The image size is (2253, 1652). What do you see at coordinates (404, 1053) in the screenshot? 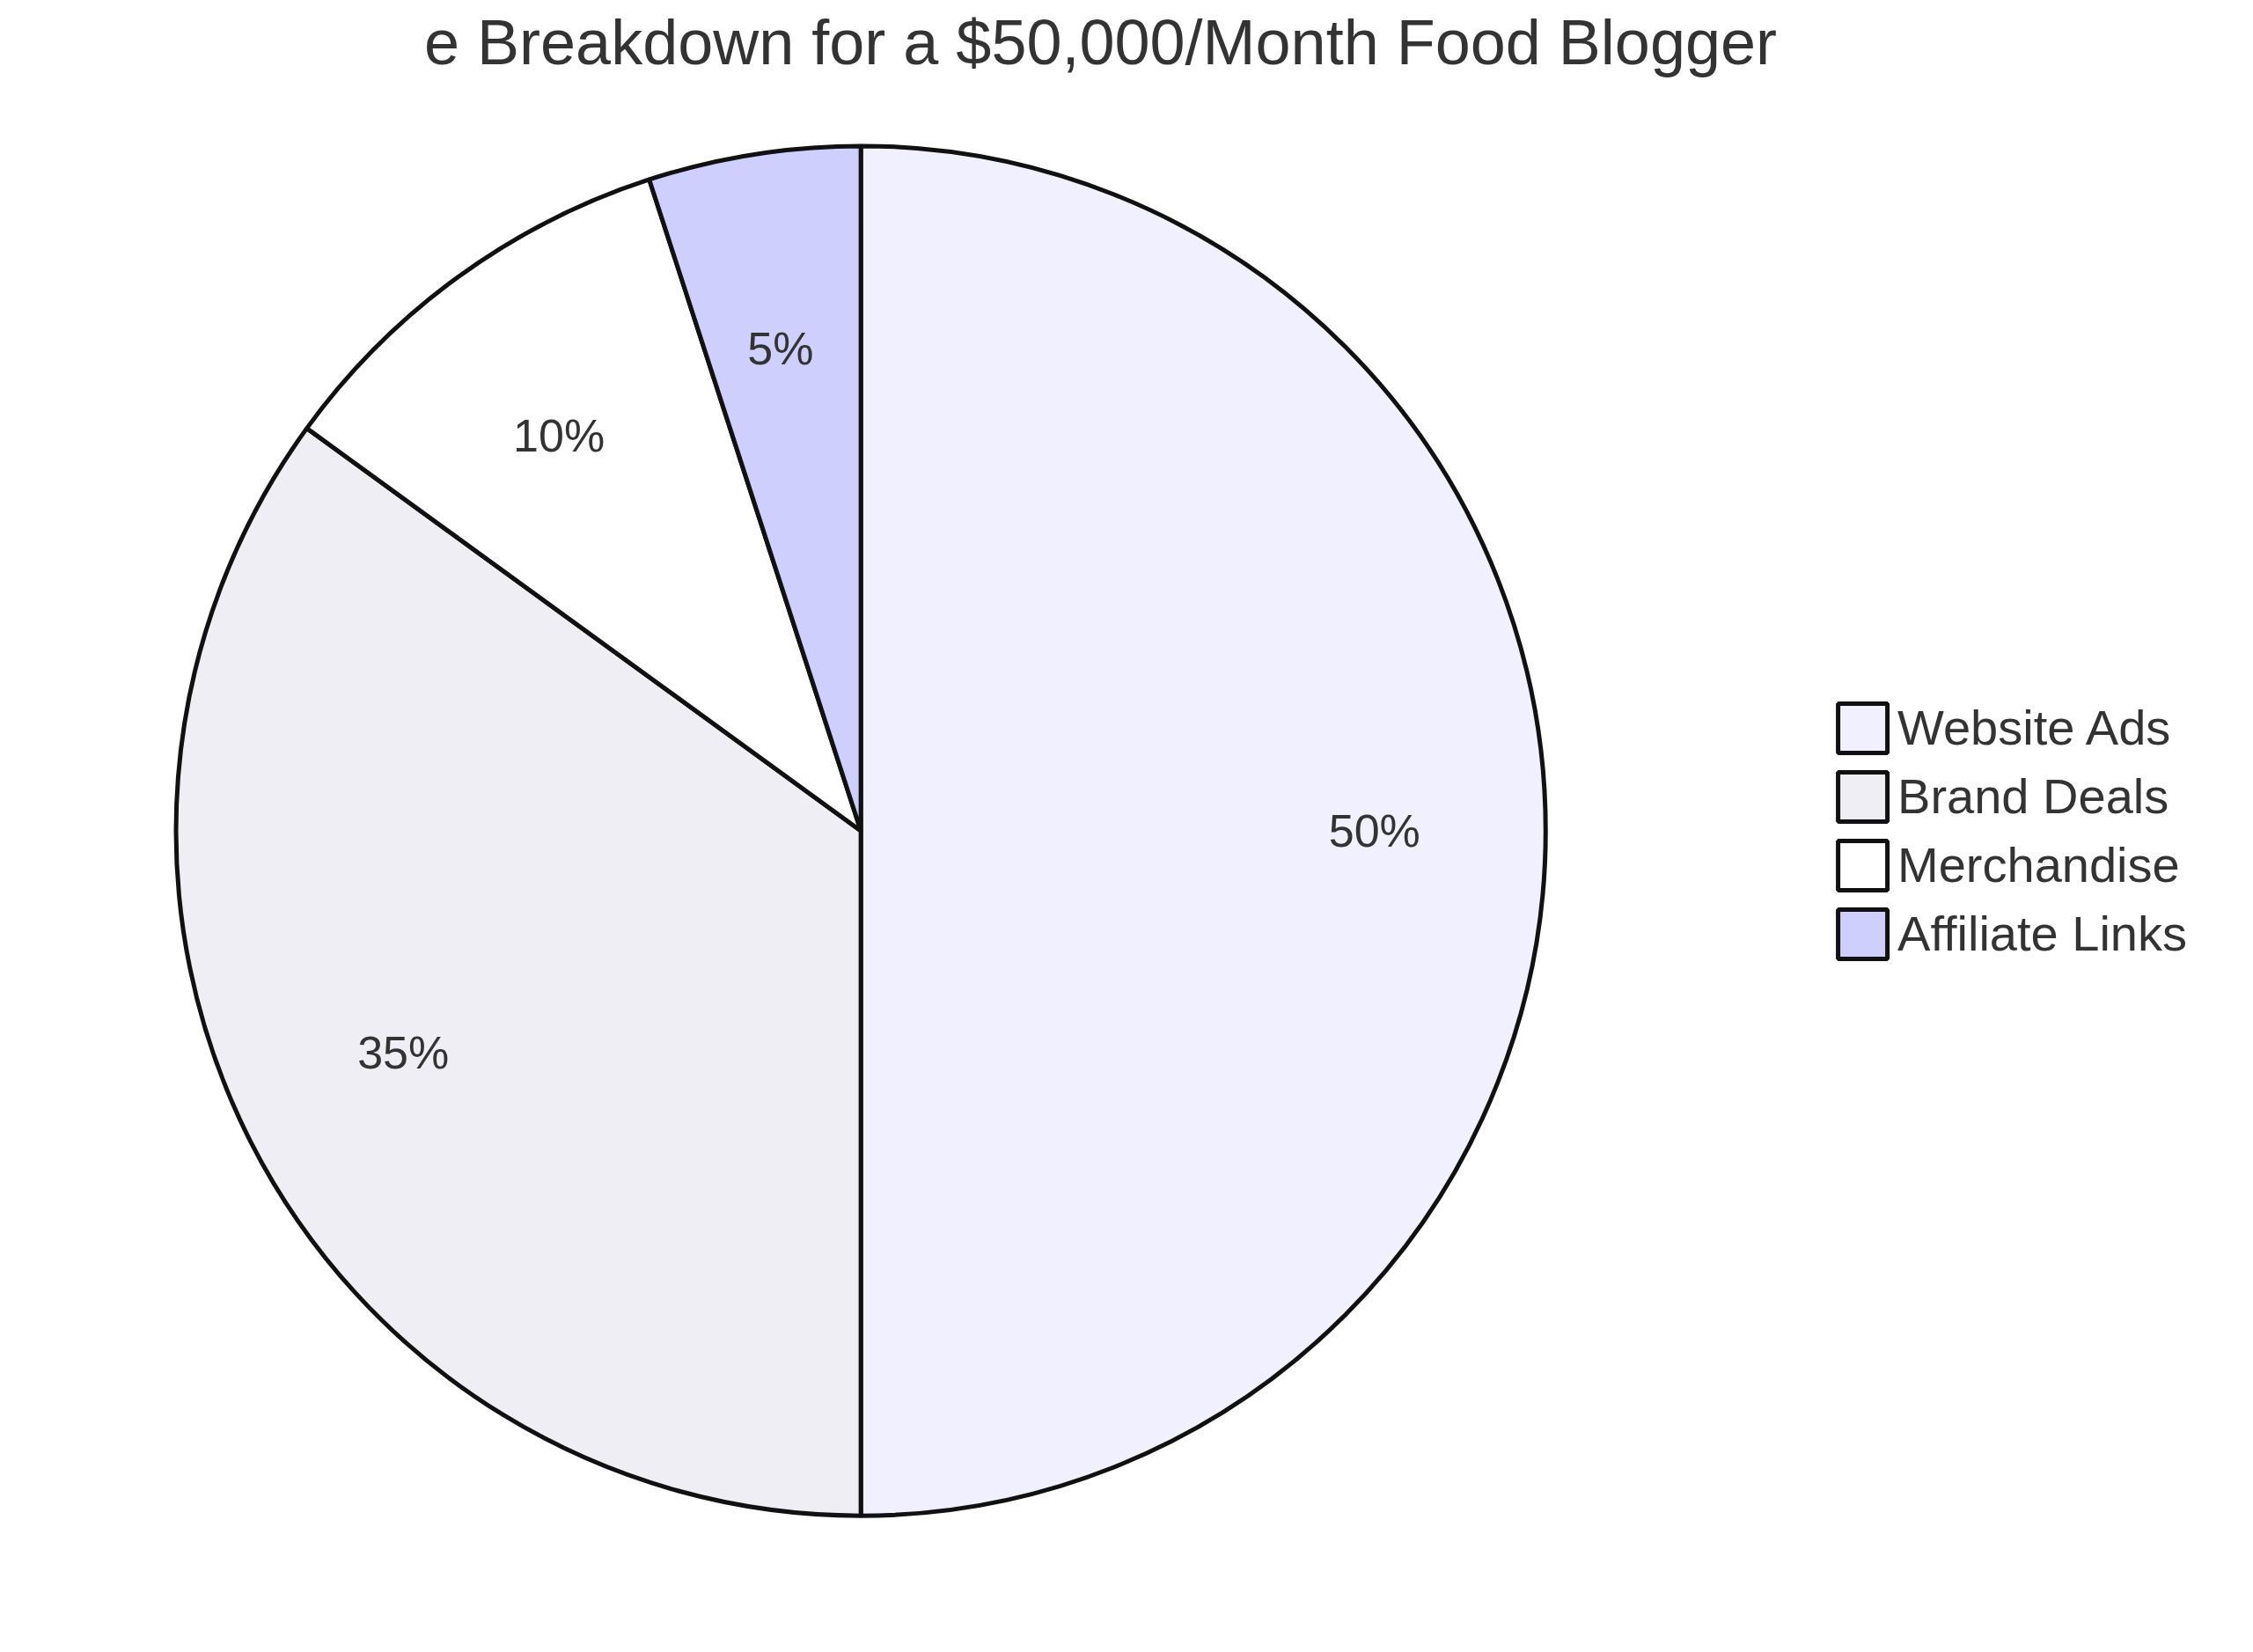
I see `data-label: 35%` at bounding box center [404, 1053].